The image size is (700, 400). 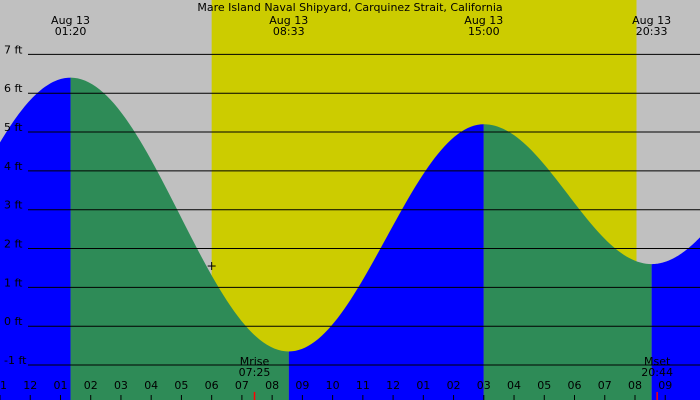 What do you see at coordinates (13, 127) in the screenshot?
I see `y-tick-label: 5 ft` at bounding box center [13, 127].